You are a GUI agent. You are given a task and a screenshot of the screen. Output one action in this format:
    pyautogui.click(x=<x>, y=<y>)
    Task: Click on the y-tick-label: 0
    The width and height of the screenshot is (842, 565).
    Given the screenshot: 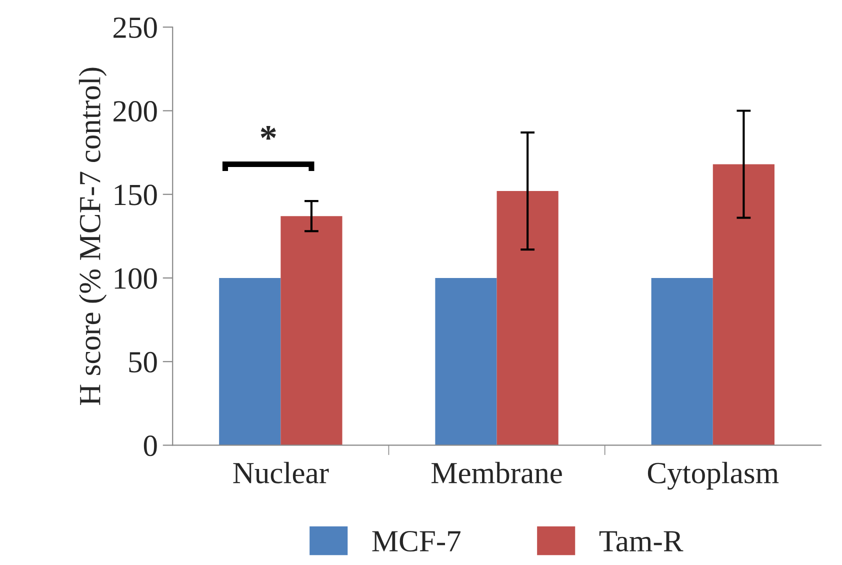 What is the action you would take?
    pyautogui.click(x=150, y=446)
    